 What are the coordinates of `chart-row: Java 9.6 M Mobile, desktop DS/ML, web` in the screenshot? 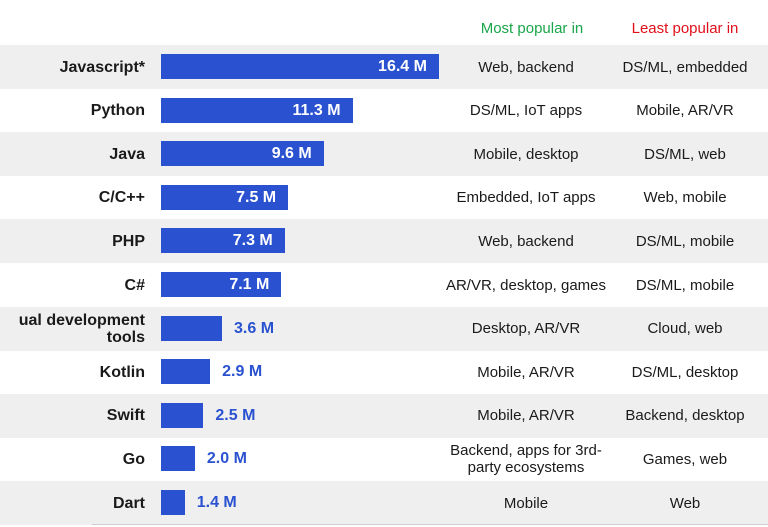 It's located at (384, 154).